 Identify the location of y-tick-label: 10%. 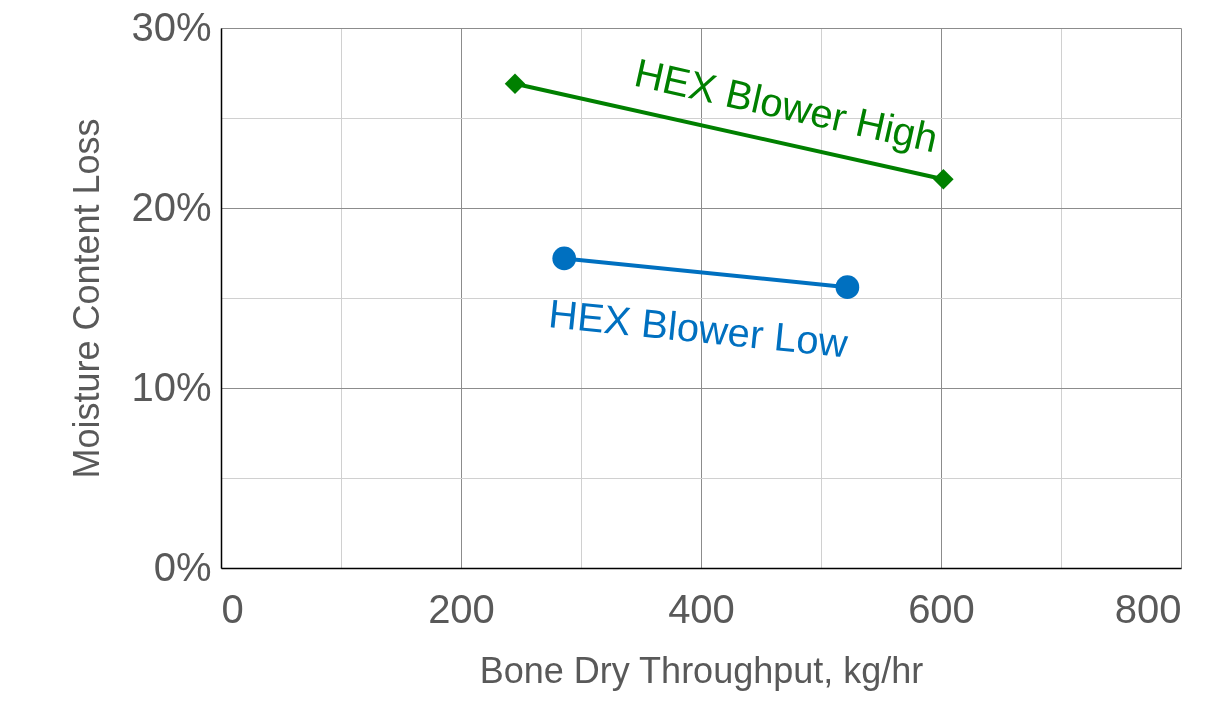
(171, 386).